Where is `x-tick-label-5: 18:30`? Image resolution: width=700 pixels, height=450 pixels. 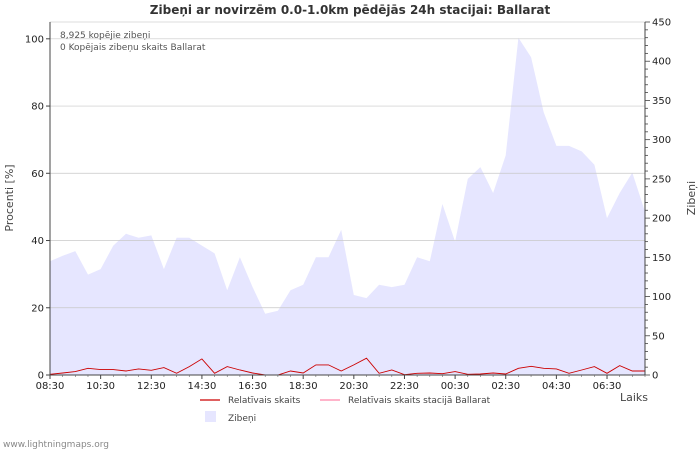 x-tick-label-5: 18:30 is located at coordinates (303, 386).